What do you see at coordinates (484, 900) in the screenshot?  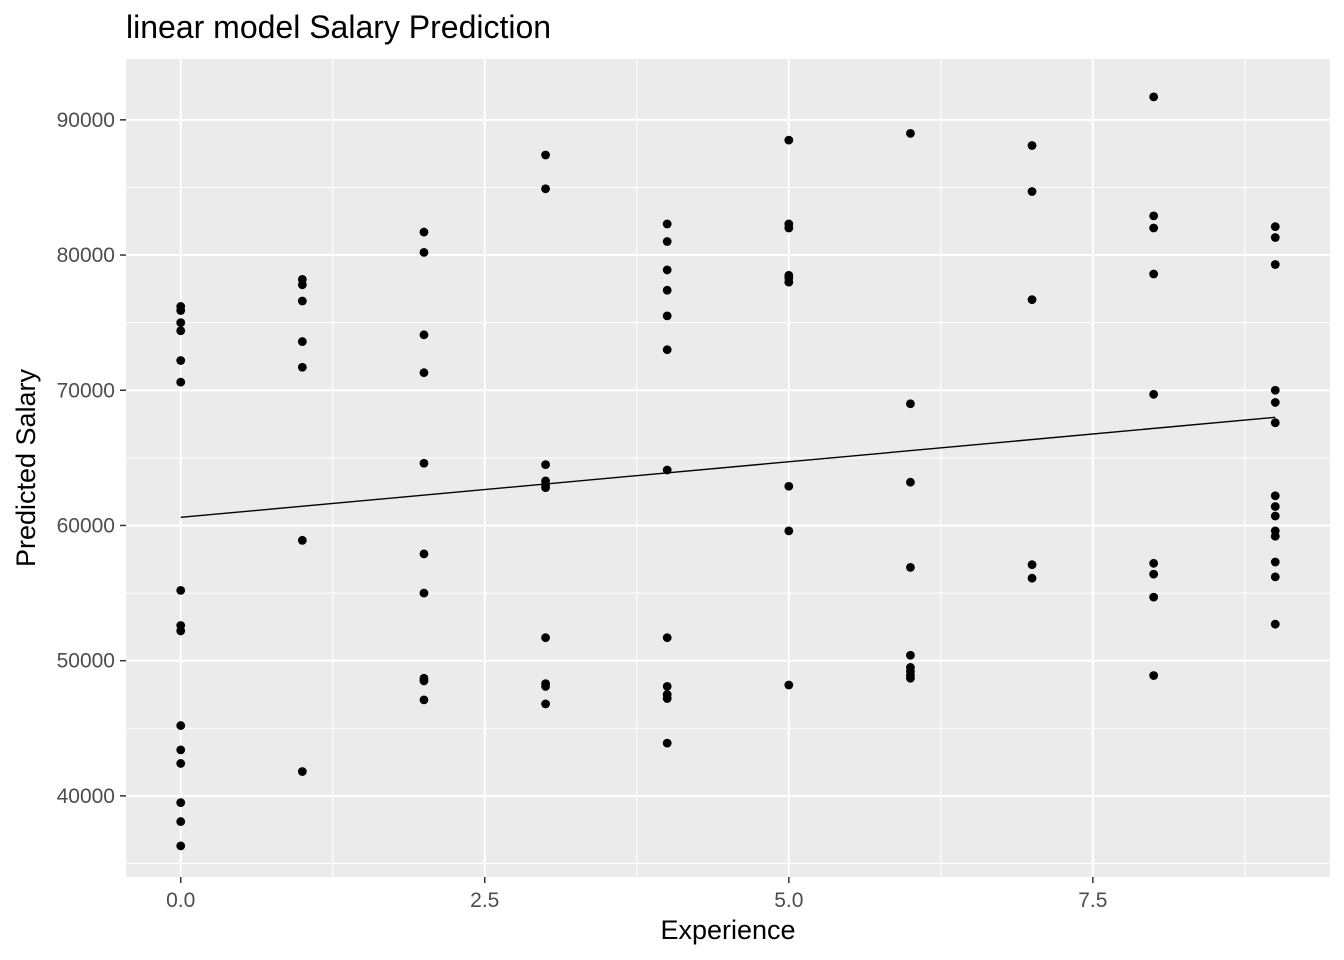 I see `x-tick-label: 2.5` at bounding box center [484, 900].